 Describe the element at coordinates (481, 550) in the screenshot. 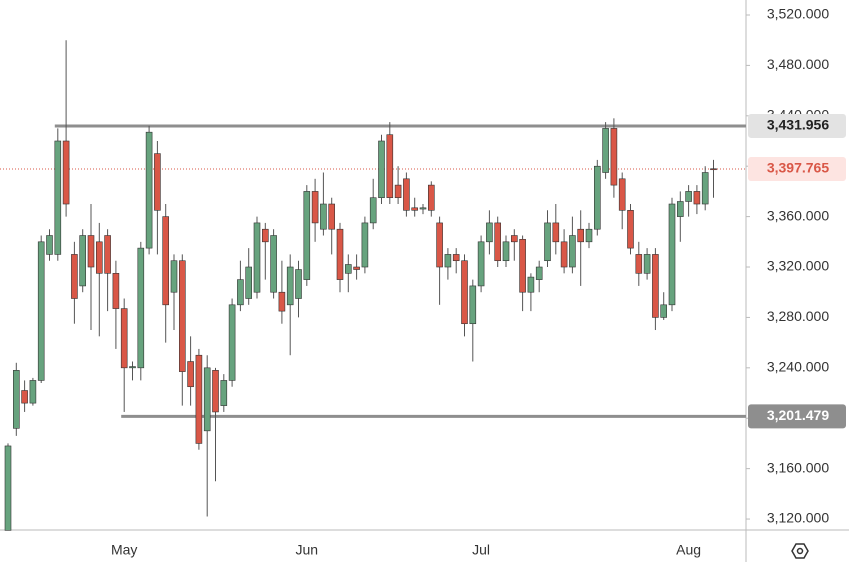

I see `x-tick-label: Jul` at that location.